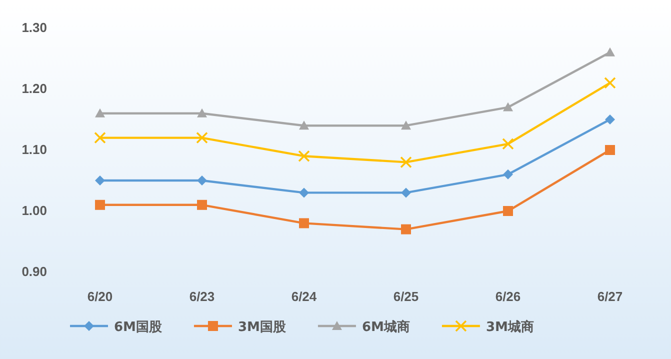 This screenshot has height=359, width=671. I want to click on y-tick-label: 1.30, so click(34, 28).